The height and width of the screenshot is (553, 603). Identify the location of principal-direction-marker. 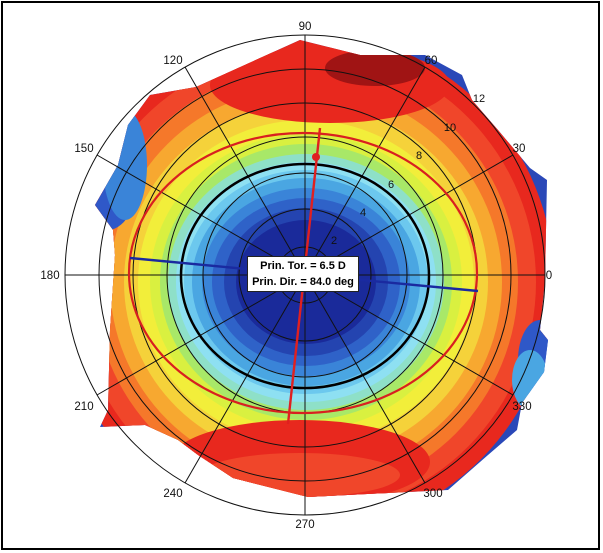
(316, 157).